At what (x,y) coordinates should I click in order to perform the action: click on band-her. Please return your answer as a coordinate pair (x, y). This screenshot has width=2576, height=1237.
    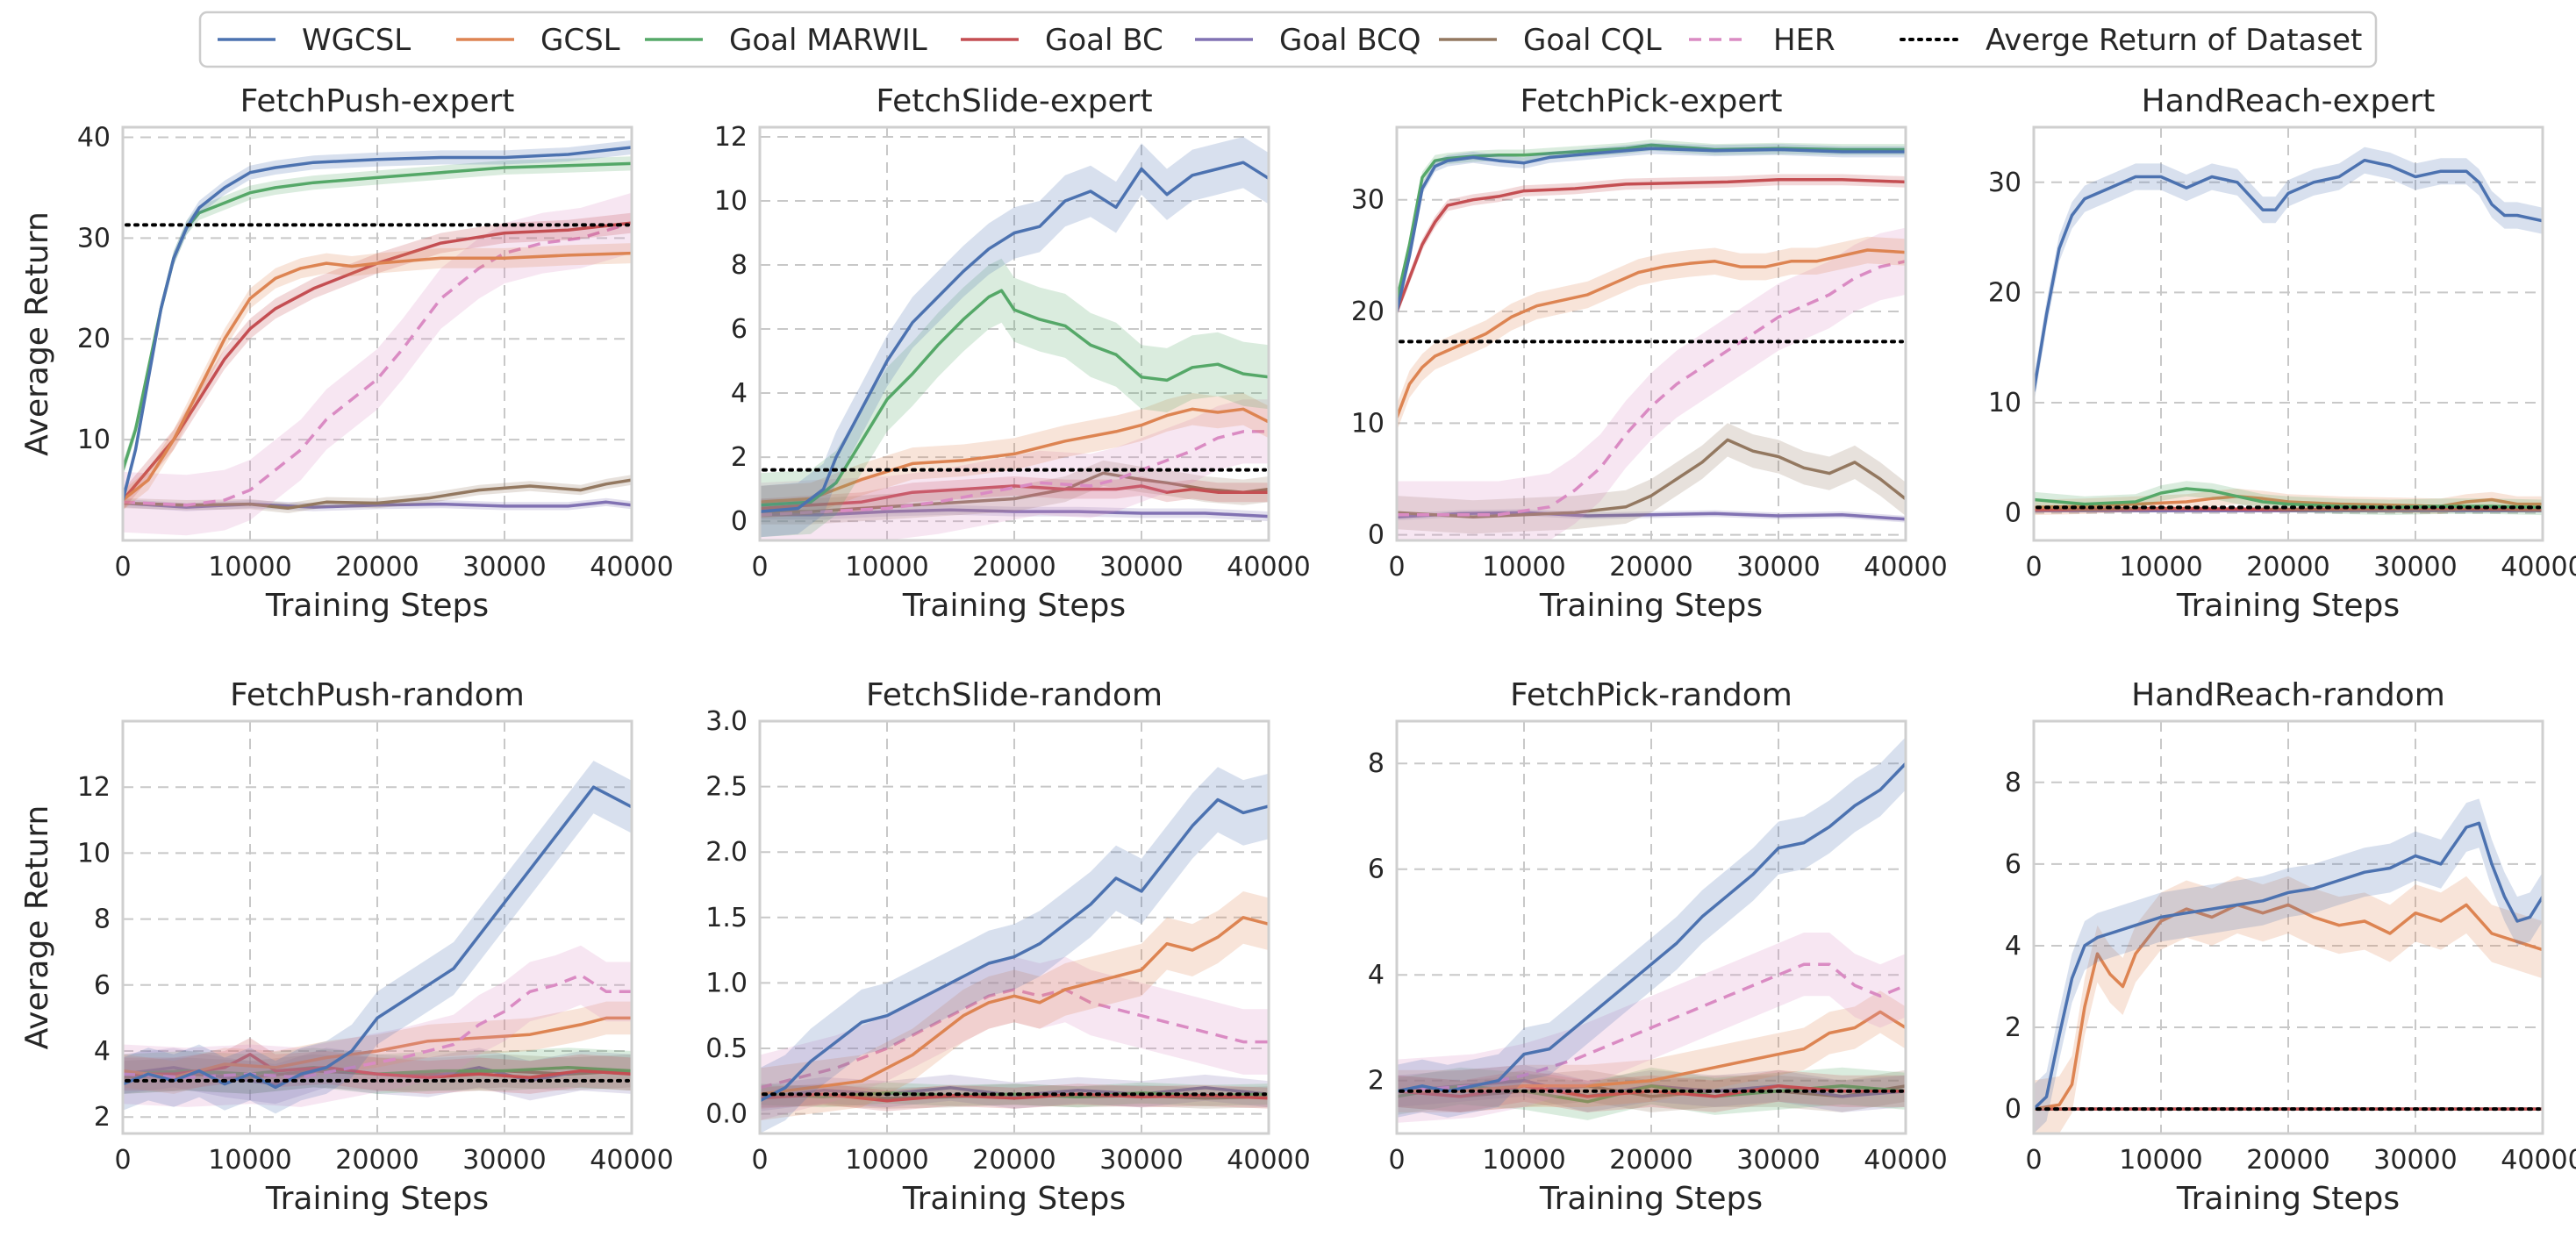
    Looking at the image, I should click on (1014, 469).